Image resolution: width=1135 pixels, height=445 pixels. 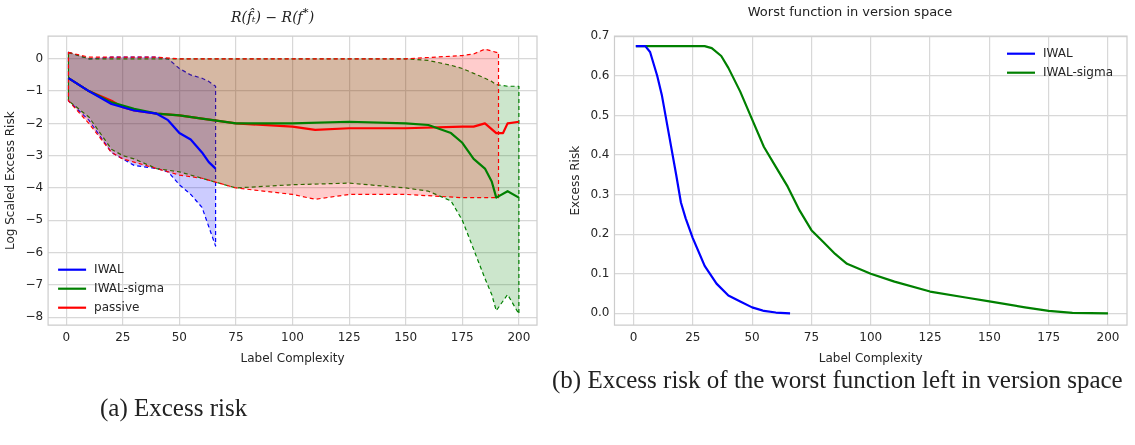 What do you see at coordinates (600, 312) in the screenshot?
I see `y-tick-label: 0.0` at bounding box center [600, 312].